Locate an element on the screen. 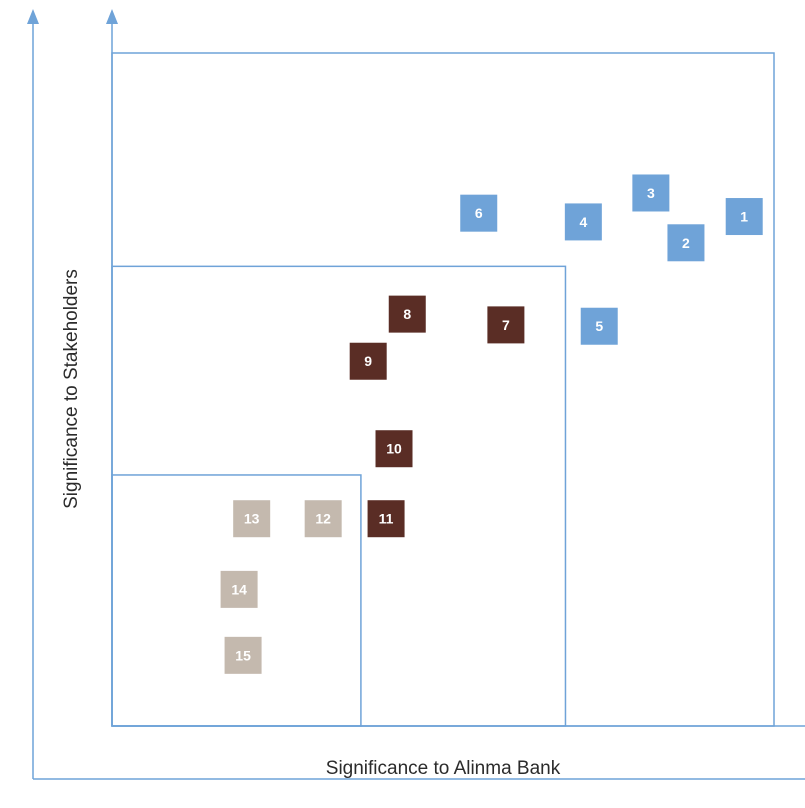 The width and height of the screenshot is (805, 808). topic-marker-label: 5 is located at coordinates (599, 326).